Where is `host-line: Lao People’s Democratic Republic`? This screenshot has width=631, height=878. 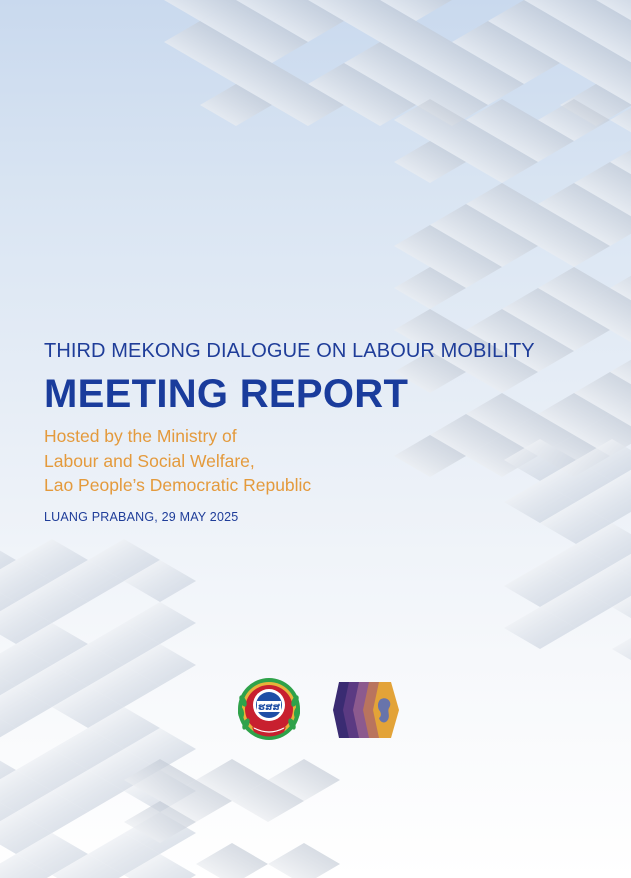
host-line: Lao People’s Democratic Republic is located at coordinates (178, 485).